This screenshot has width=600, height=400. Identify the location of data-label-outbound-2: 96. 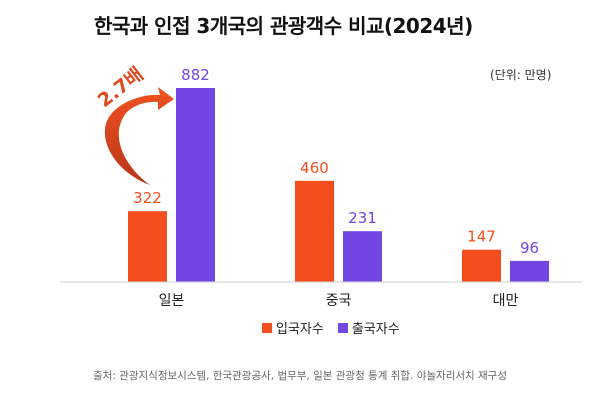
(529, 248).